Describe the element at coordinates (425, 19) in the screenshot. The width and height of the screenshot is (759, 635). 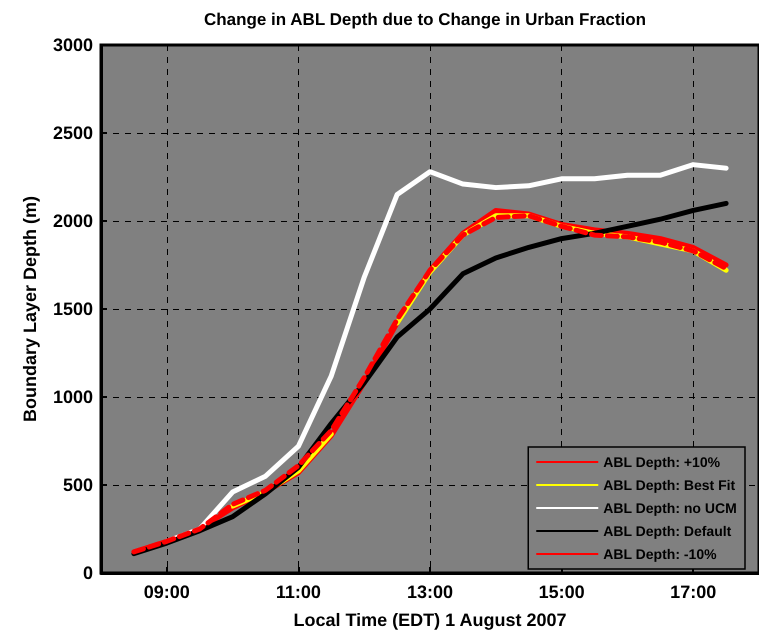
I see `chart-title: Change in ABL Depth due to Change in Urban Fraction` at that location.